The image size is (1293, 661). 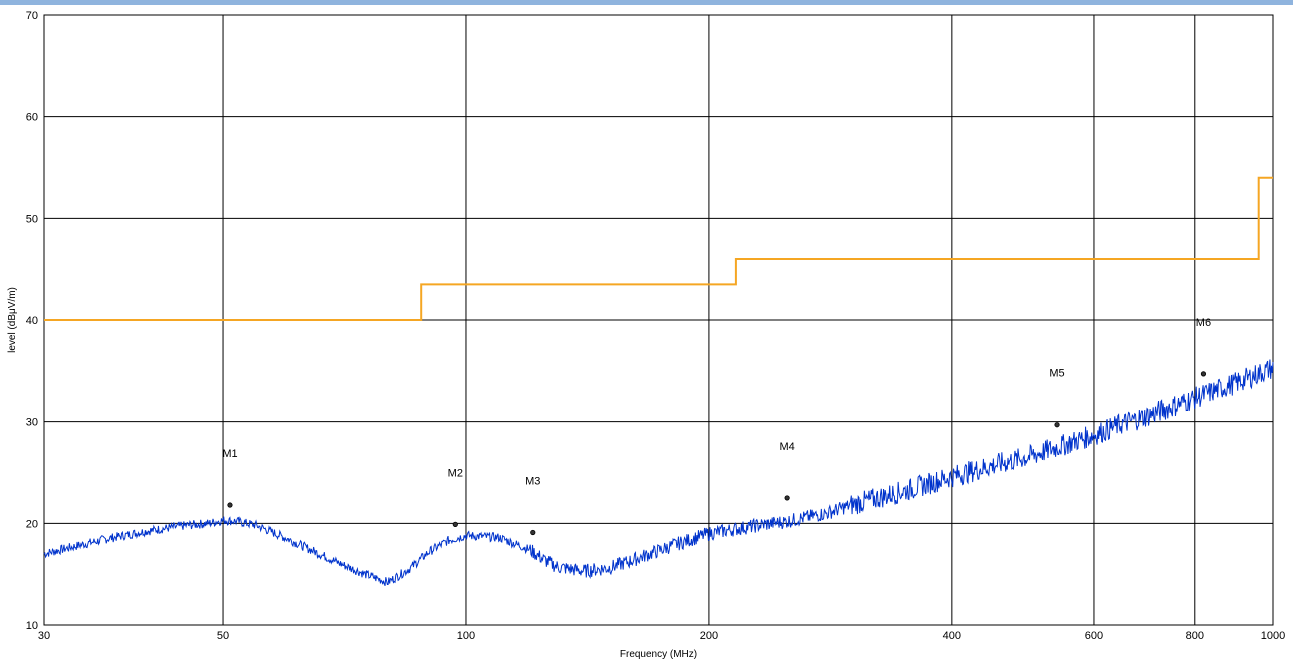 I want to click on x-tick-label: 1000, so click(x=1273, y=636).